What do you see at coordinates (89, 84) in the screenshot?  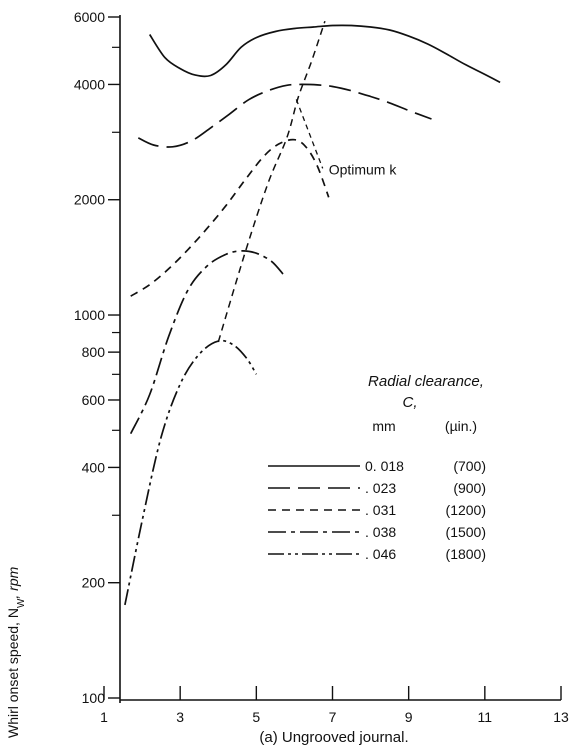 I see `y-tick-label: 4000` at bounding box center [89, 84].